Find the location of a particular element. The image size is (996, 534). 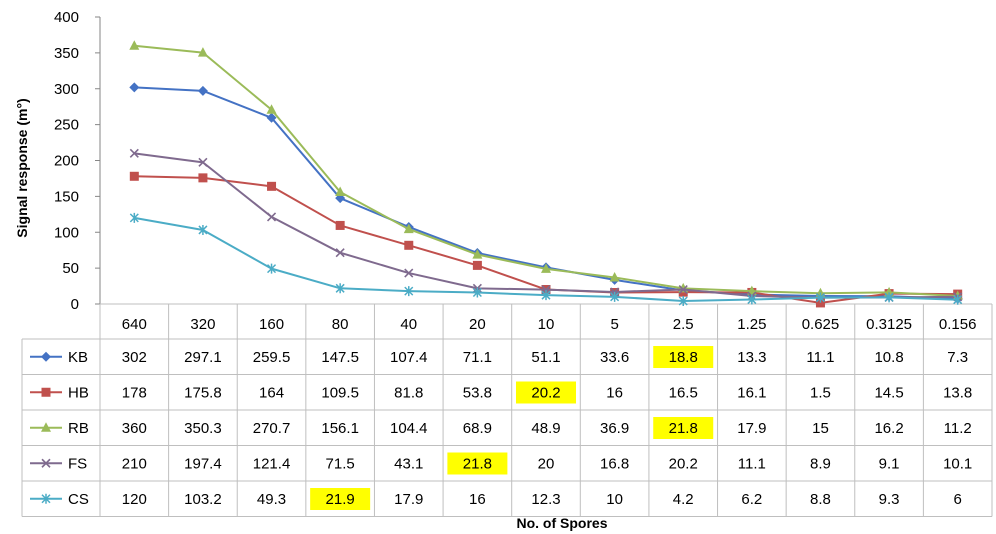

x-tick-label: 1.25 is located at coordinates (751, 324).